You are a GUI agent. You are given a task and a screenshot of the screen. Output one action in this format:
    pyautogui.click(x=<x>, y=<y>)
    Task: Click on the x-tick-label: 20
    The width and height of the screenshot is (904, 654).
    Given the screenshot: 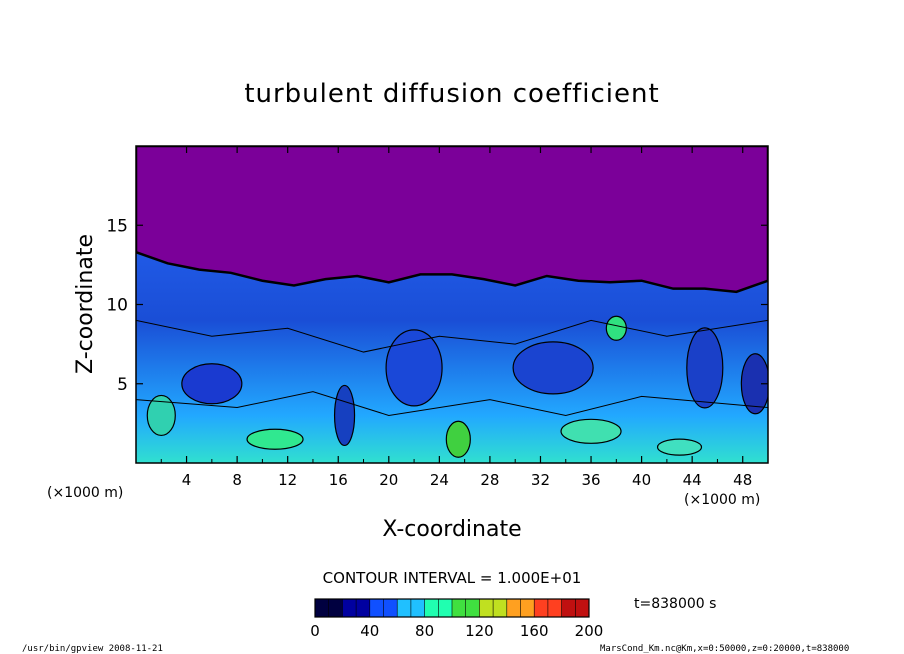 What is the action you would take?
    pyautogui.click(x=388, y=480)
    